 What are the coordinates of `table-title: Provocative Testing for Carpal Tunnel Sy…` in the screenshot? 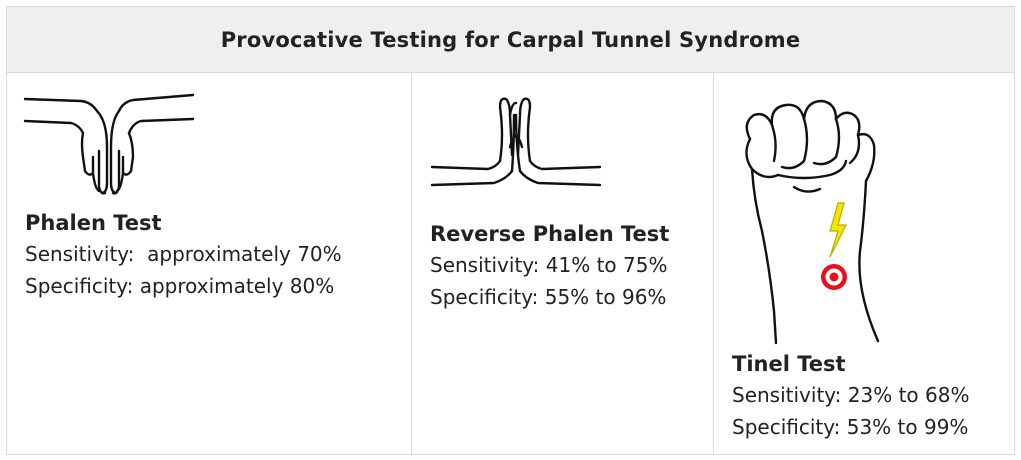 It's located at (510, 39).